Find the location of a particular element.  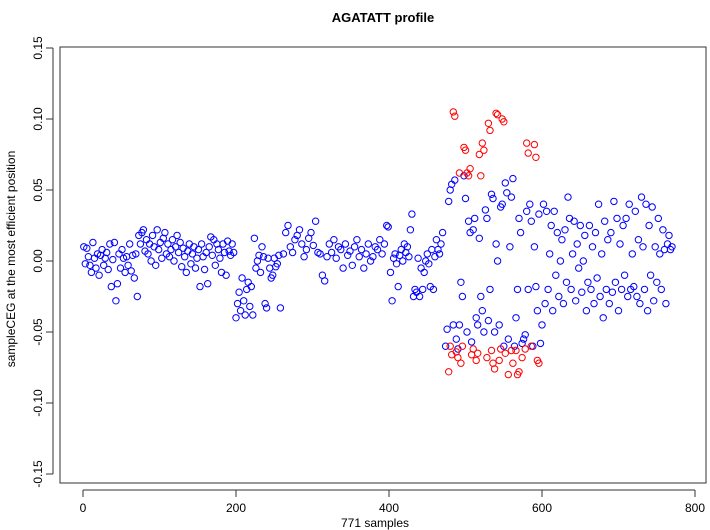

y-tick-label: 0.00 is located at coordinates (38, 261).